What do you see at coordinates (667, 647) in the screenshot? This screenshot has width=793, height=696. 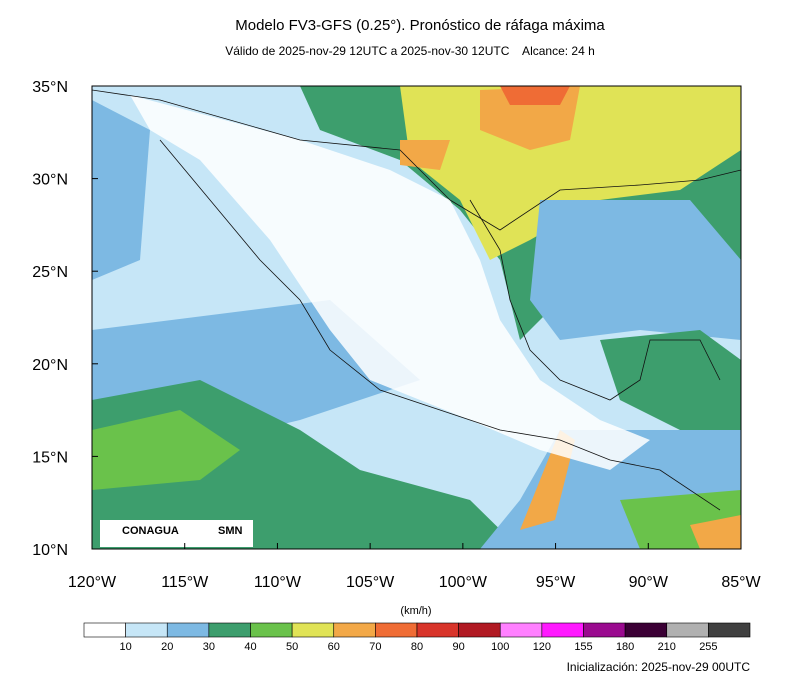 I see `colorbar-label: 210` at bounding box center [667, 647].